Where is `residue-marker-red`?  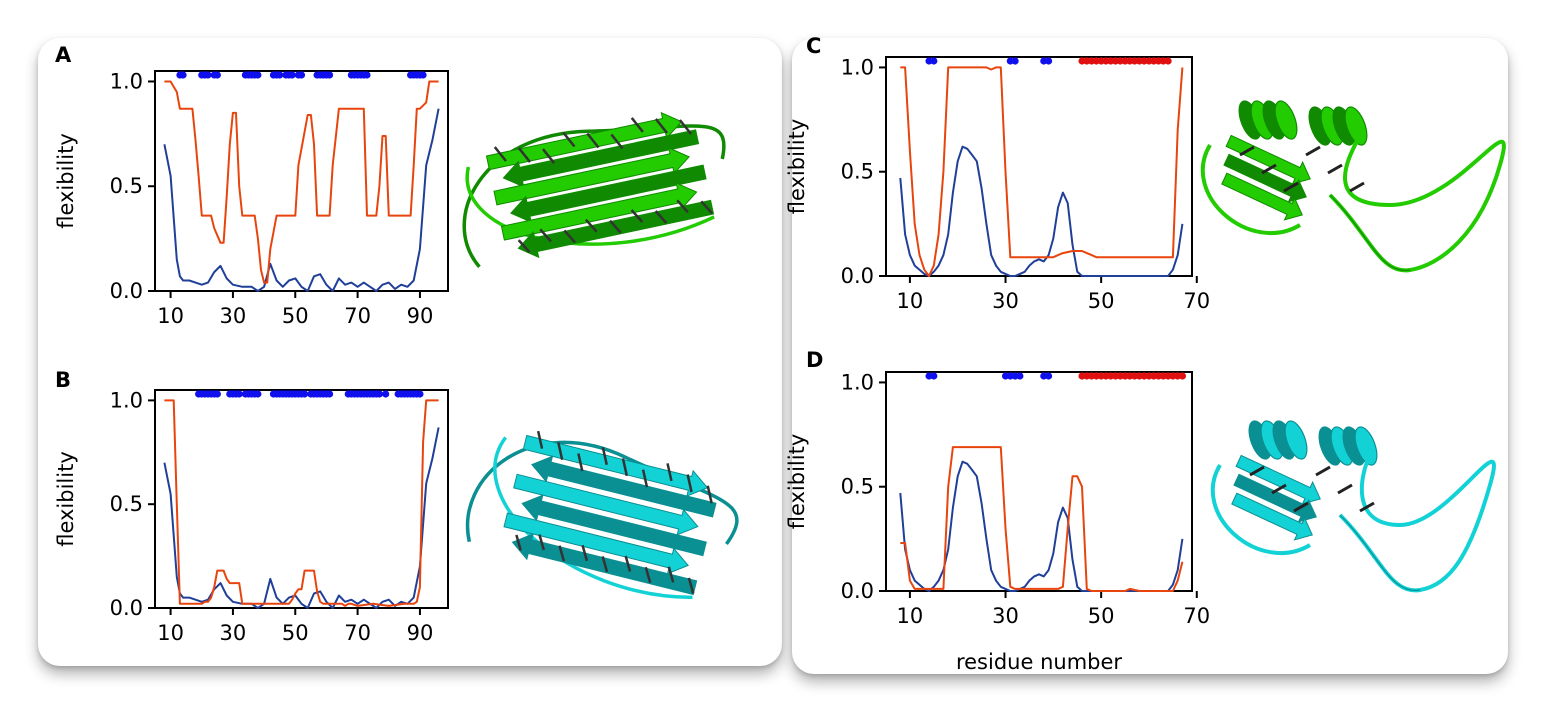
residue-marker-red is located at coordinates (1168, 61).